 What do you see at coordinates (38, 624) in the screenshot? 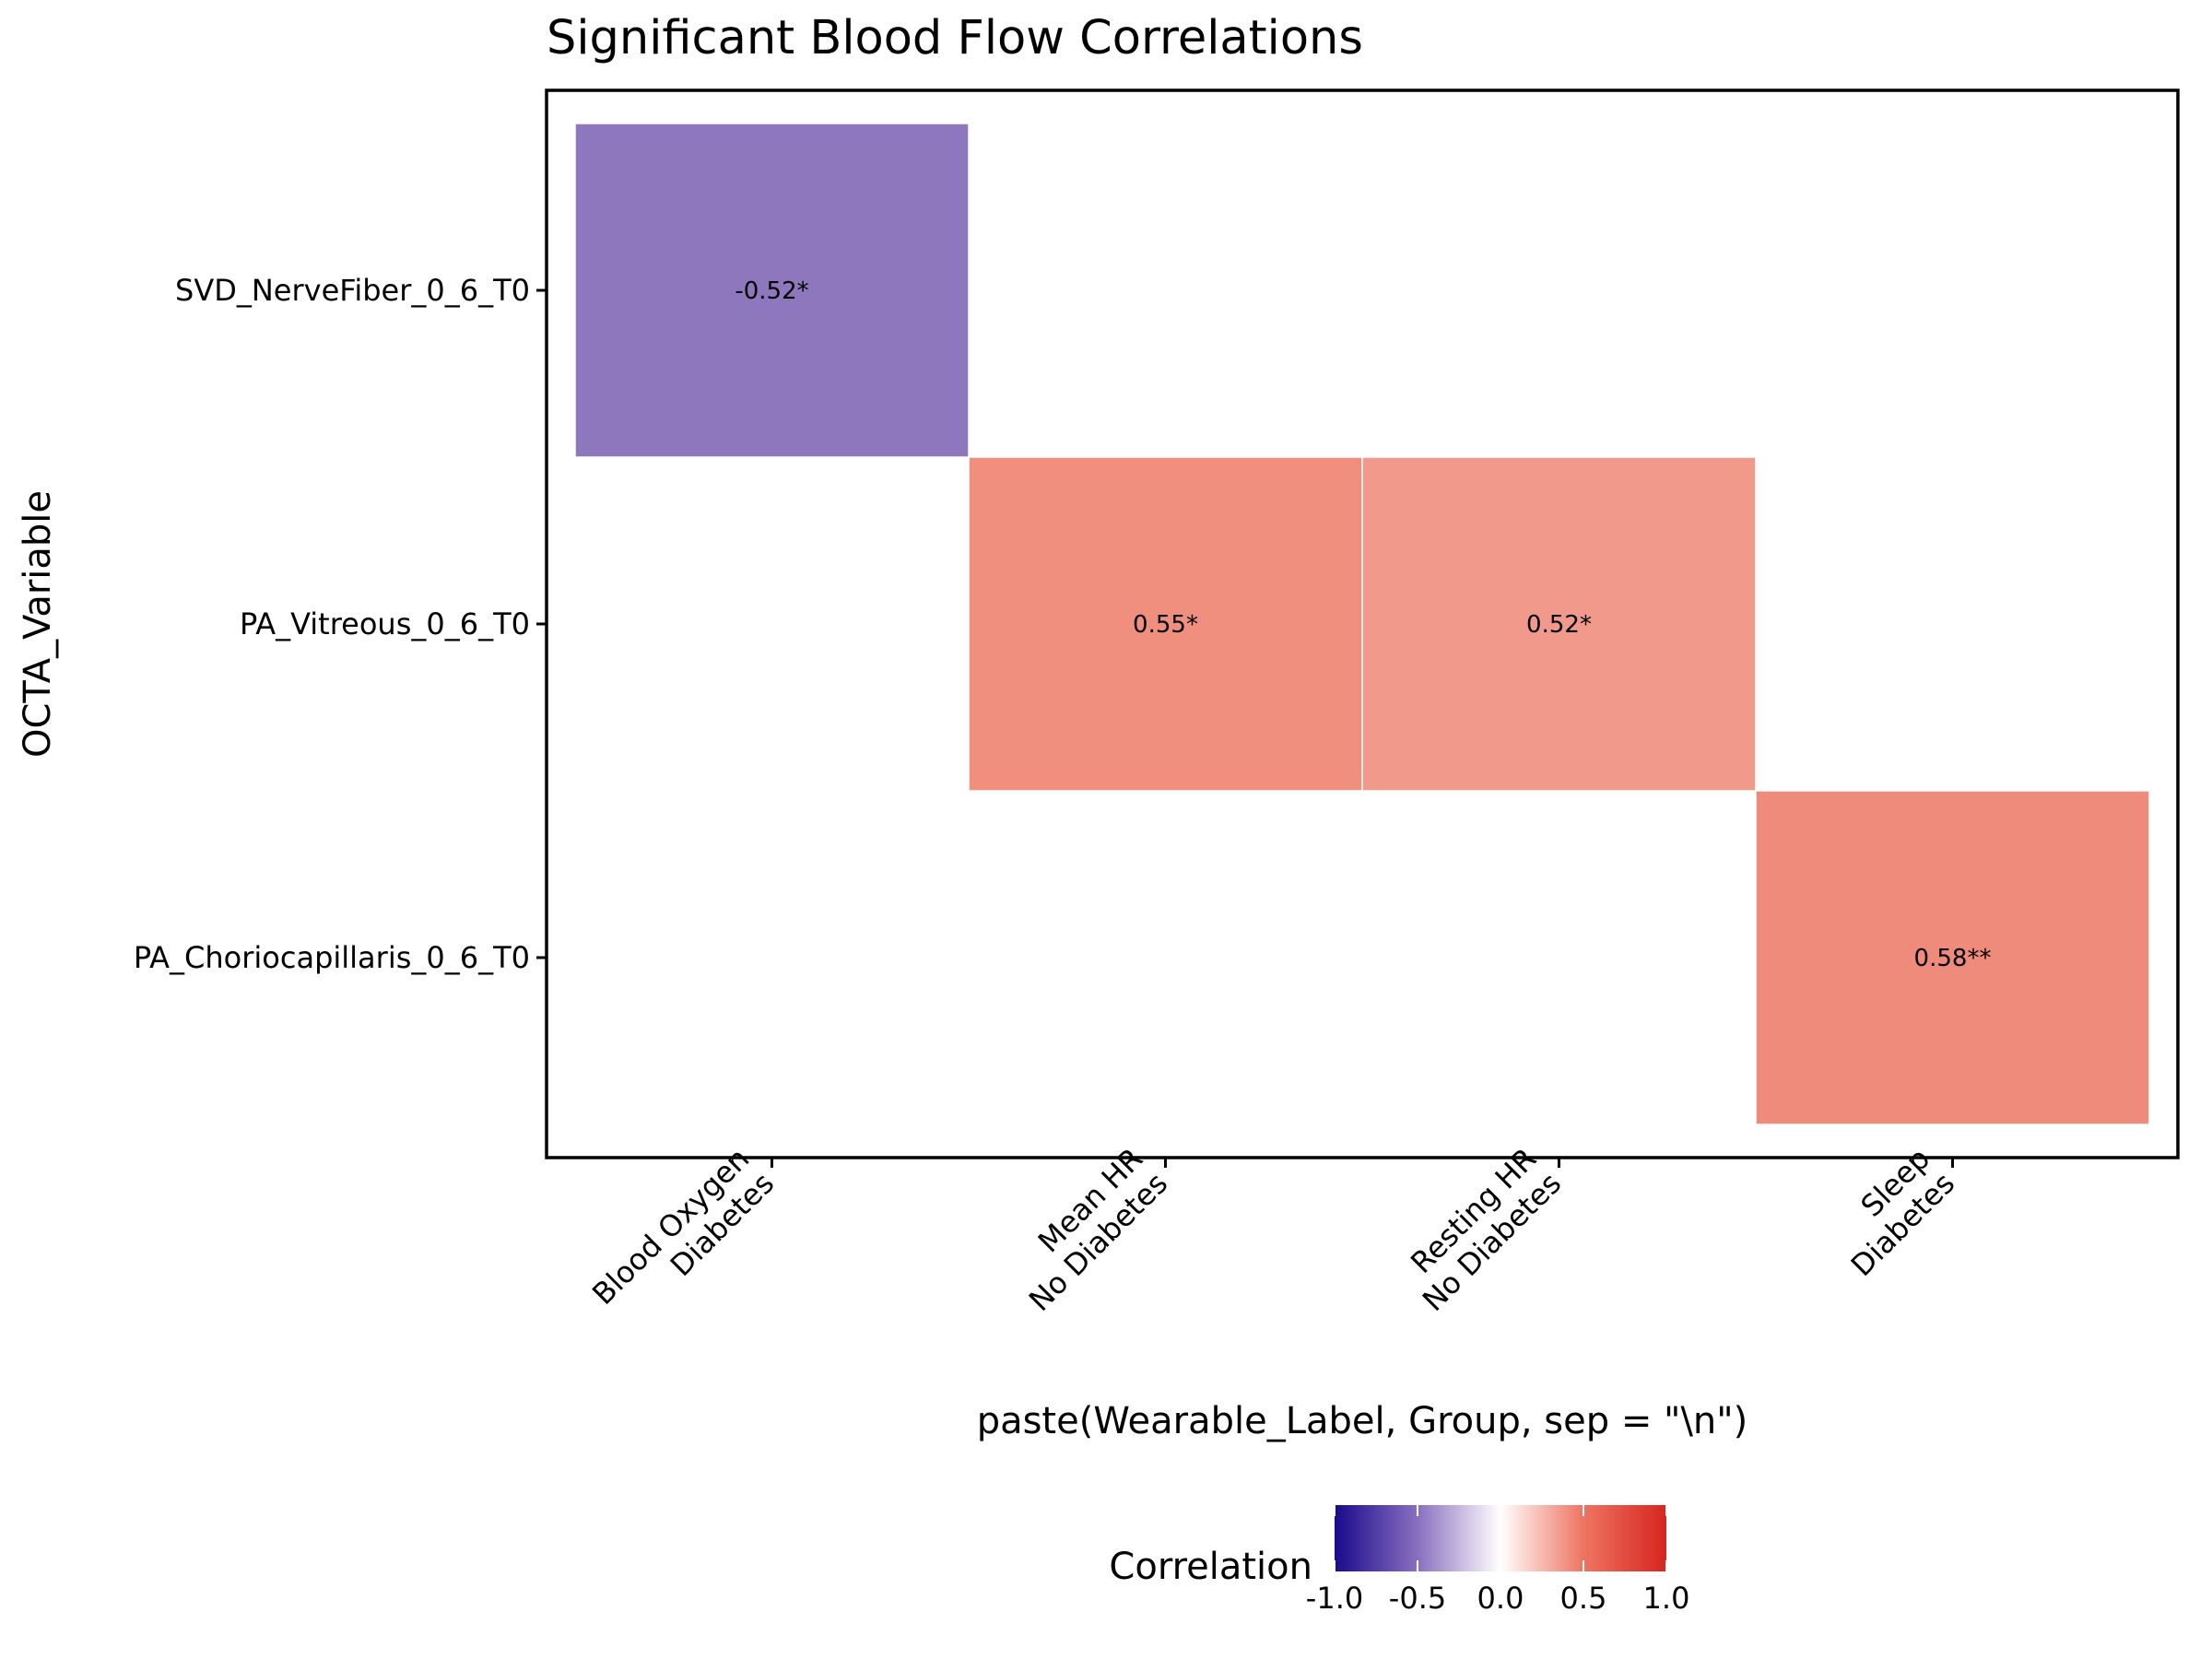
I see `y-axis-title: OCTA_Variable` at bounding box center [38, 624].